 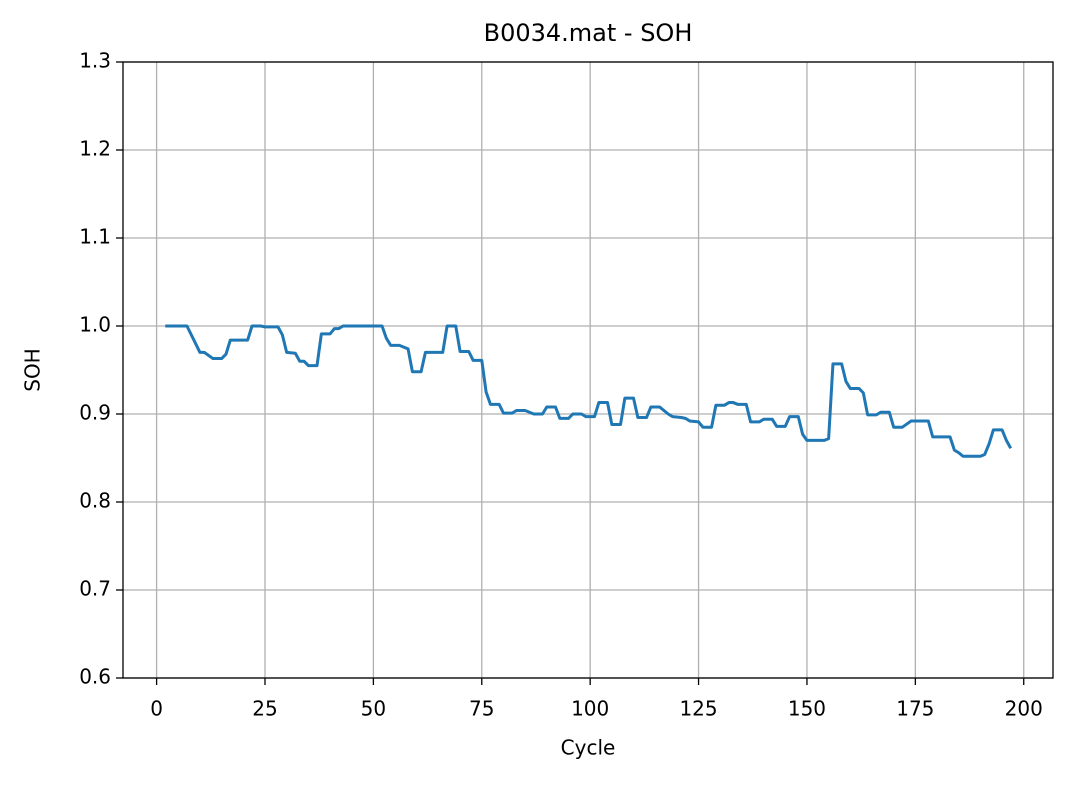 I want to click on chart-title: B0034.mat - SOH, so click(x=588, y=33).